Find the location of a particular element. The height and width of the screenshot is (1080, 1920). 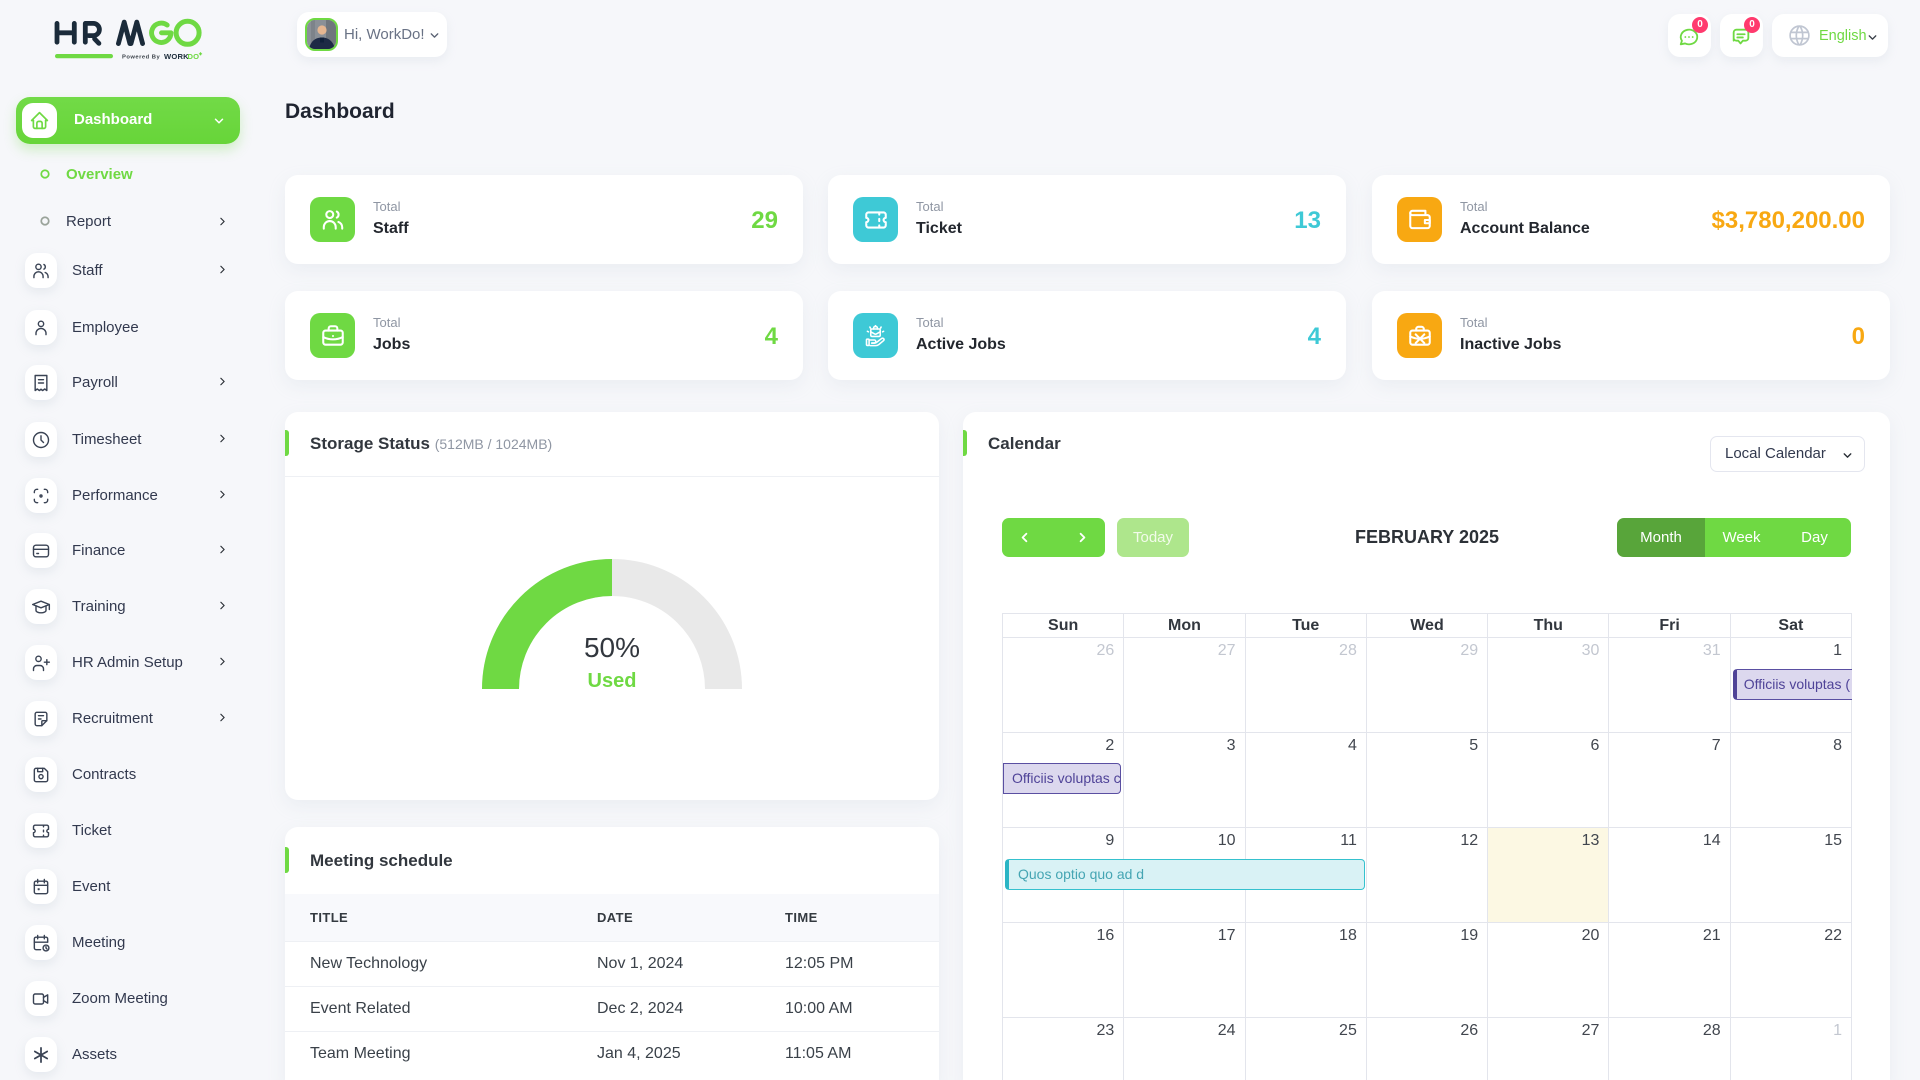

svg-text: DO is located at coordinates (194, 56).